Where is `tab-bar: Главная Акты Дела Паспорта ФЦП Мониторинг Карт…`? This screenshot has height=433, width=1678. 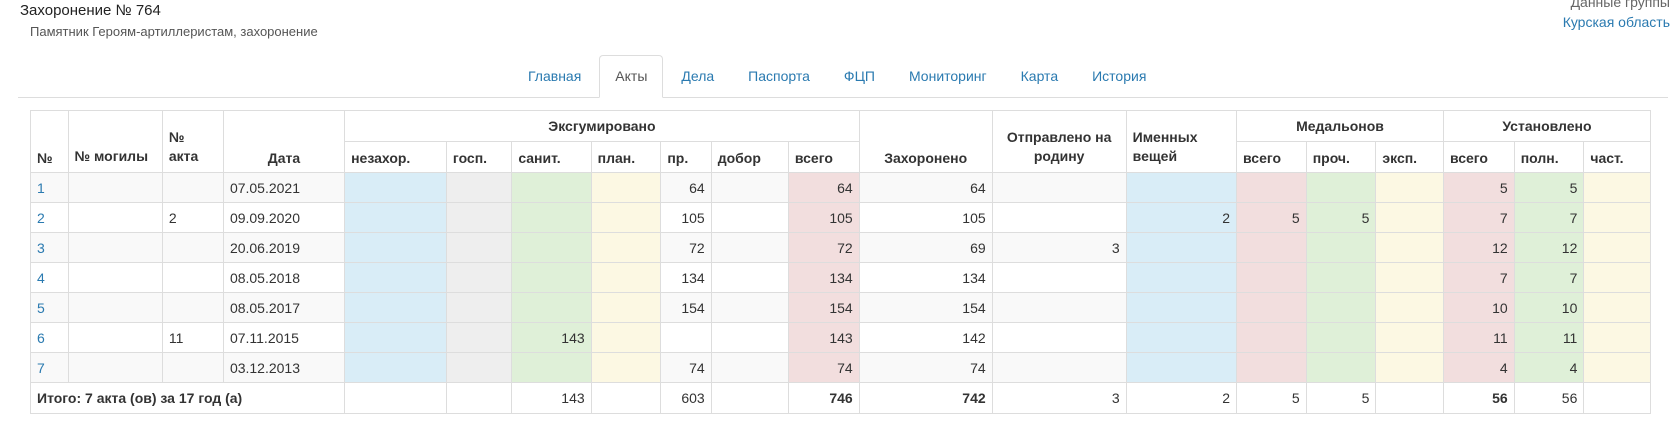 tab-bar: Главная Акты Дела Паспорта ФЦП Мониторинг Карт… is located at coordinates (843, 76).